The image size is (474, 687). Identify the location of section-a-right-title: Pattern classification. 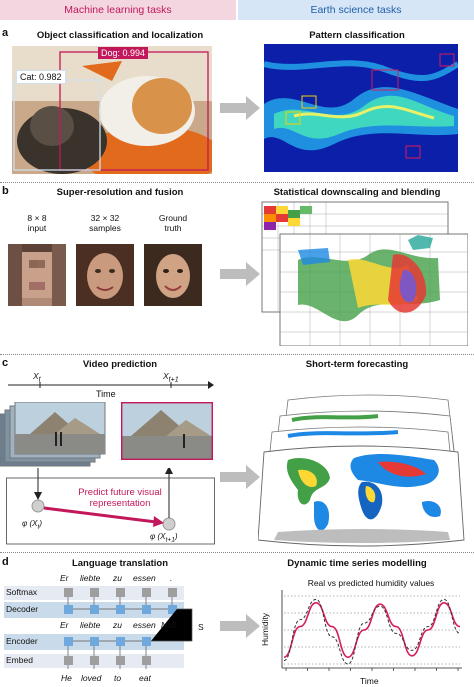
(357, 35).